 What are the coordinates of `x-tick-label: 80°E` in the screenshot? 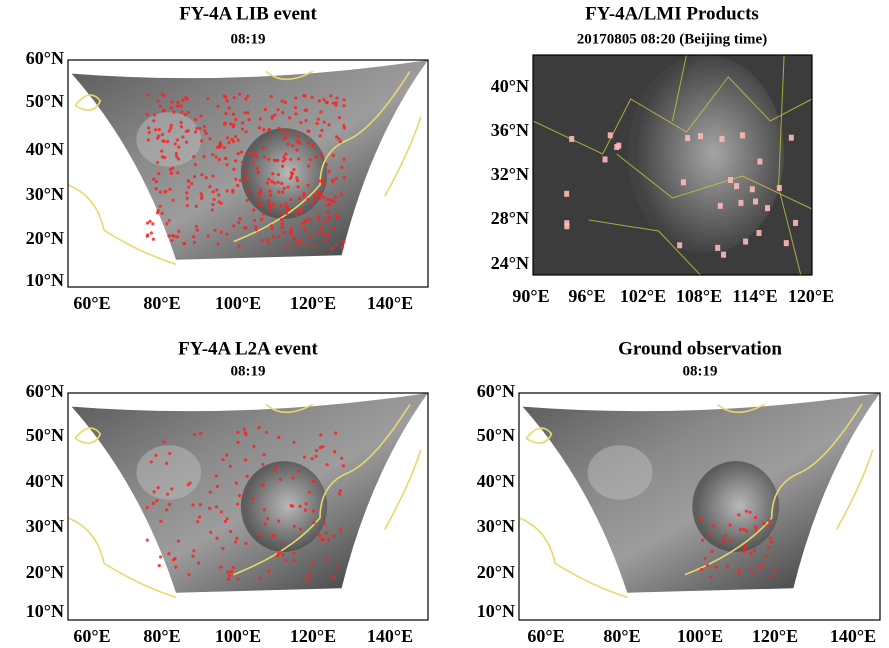 It's located at (161, 636).